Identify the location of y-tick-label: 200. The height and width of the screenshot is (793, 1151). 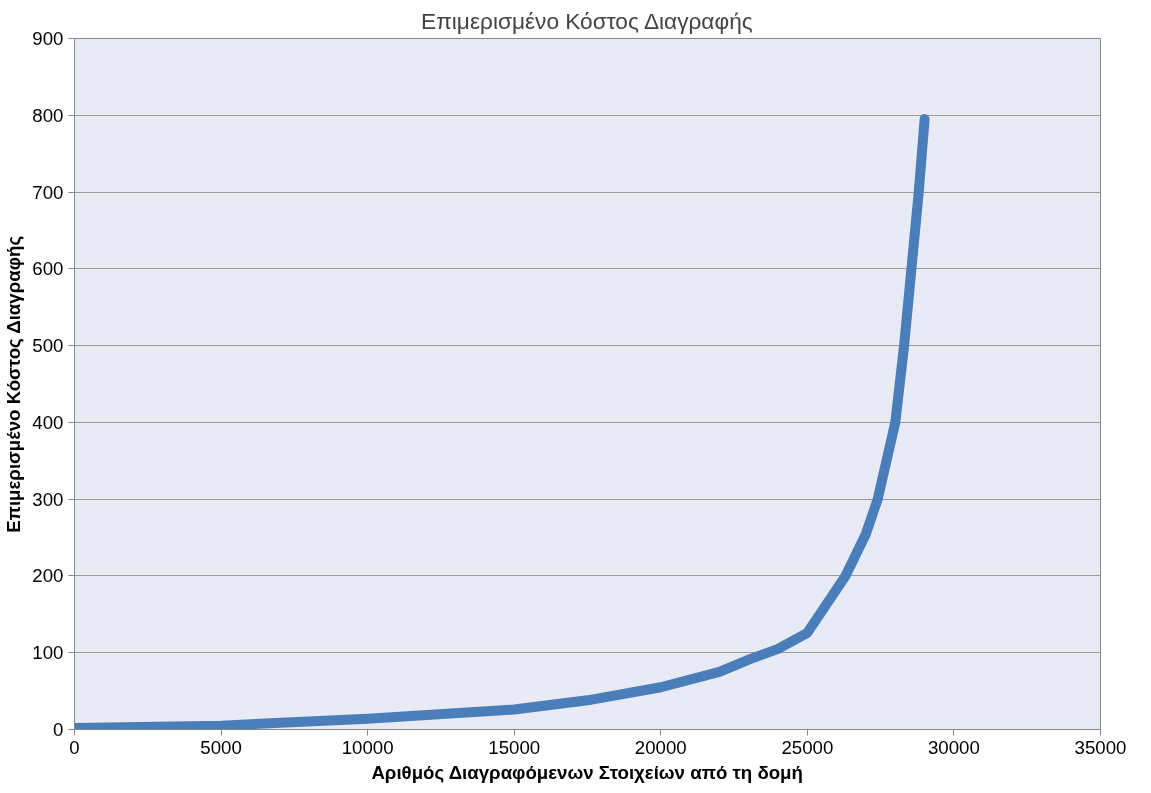
(48, 576).